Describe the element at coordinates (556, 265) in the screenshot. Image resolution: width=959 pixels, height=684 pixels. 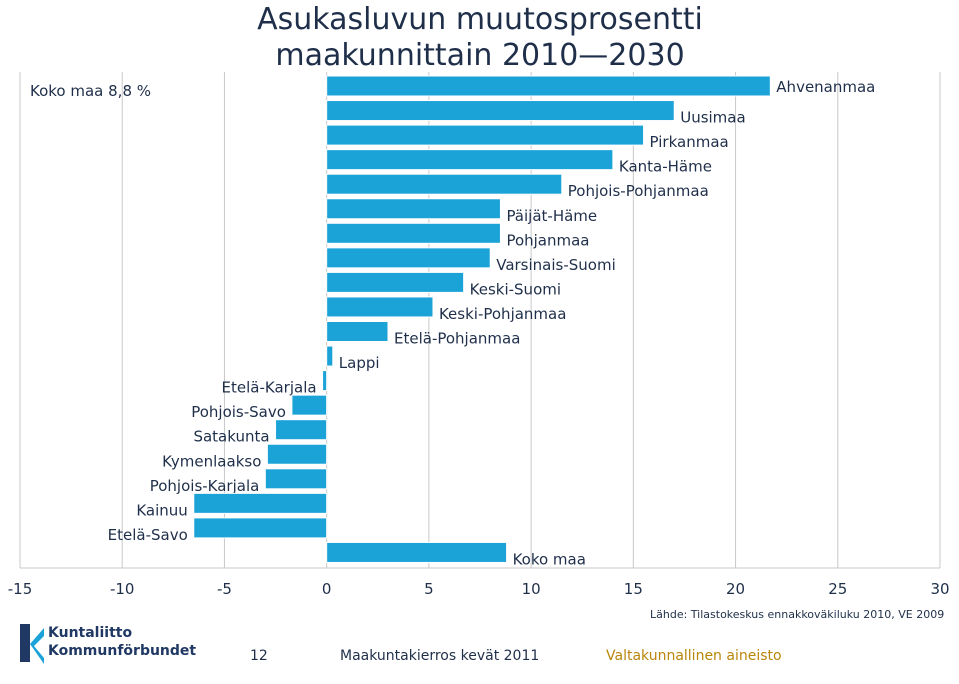
I see `category-label: Varsinais-Suomi` at that location.